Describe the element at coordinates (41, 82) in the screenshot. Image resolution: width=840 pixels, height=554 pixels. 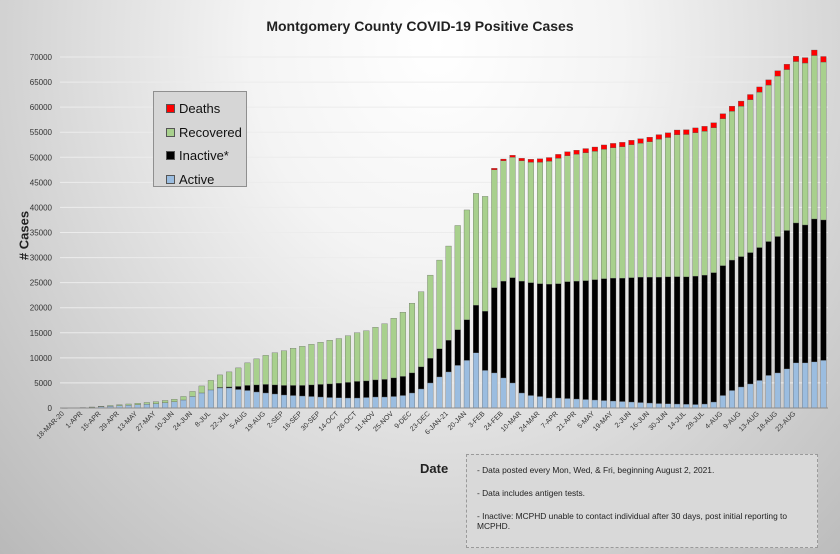
I see `y-tick-label: 65000` at that location.